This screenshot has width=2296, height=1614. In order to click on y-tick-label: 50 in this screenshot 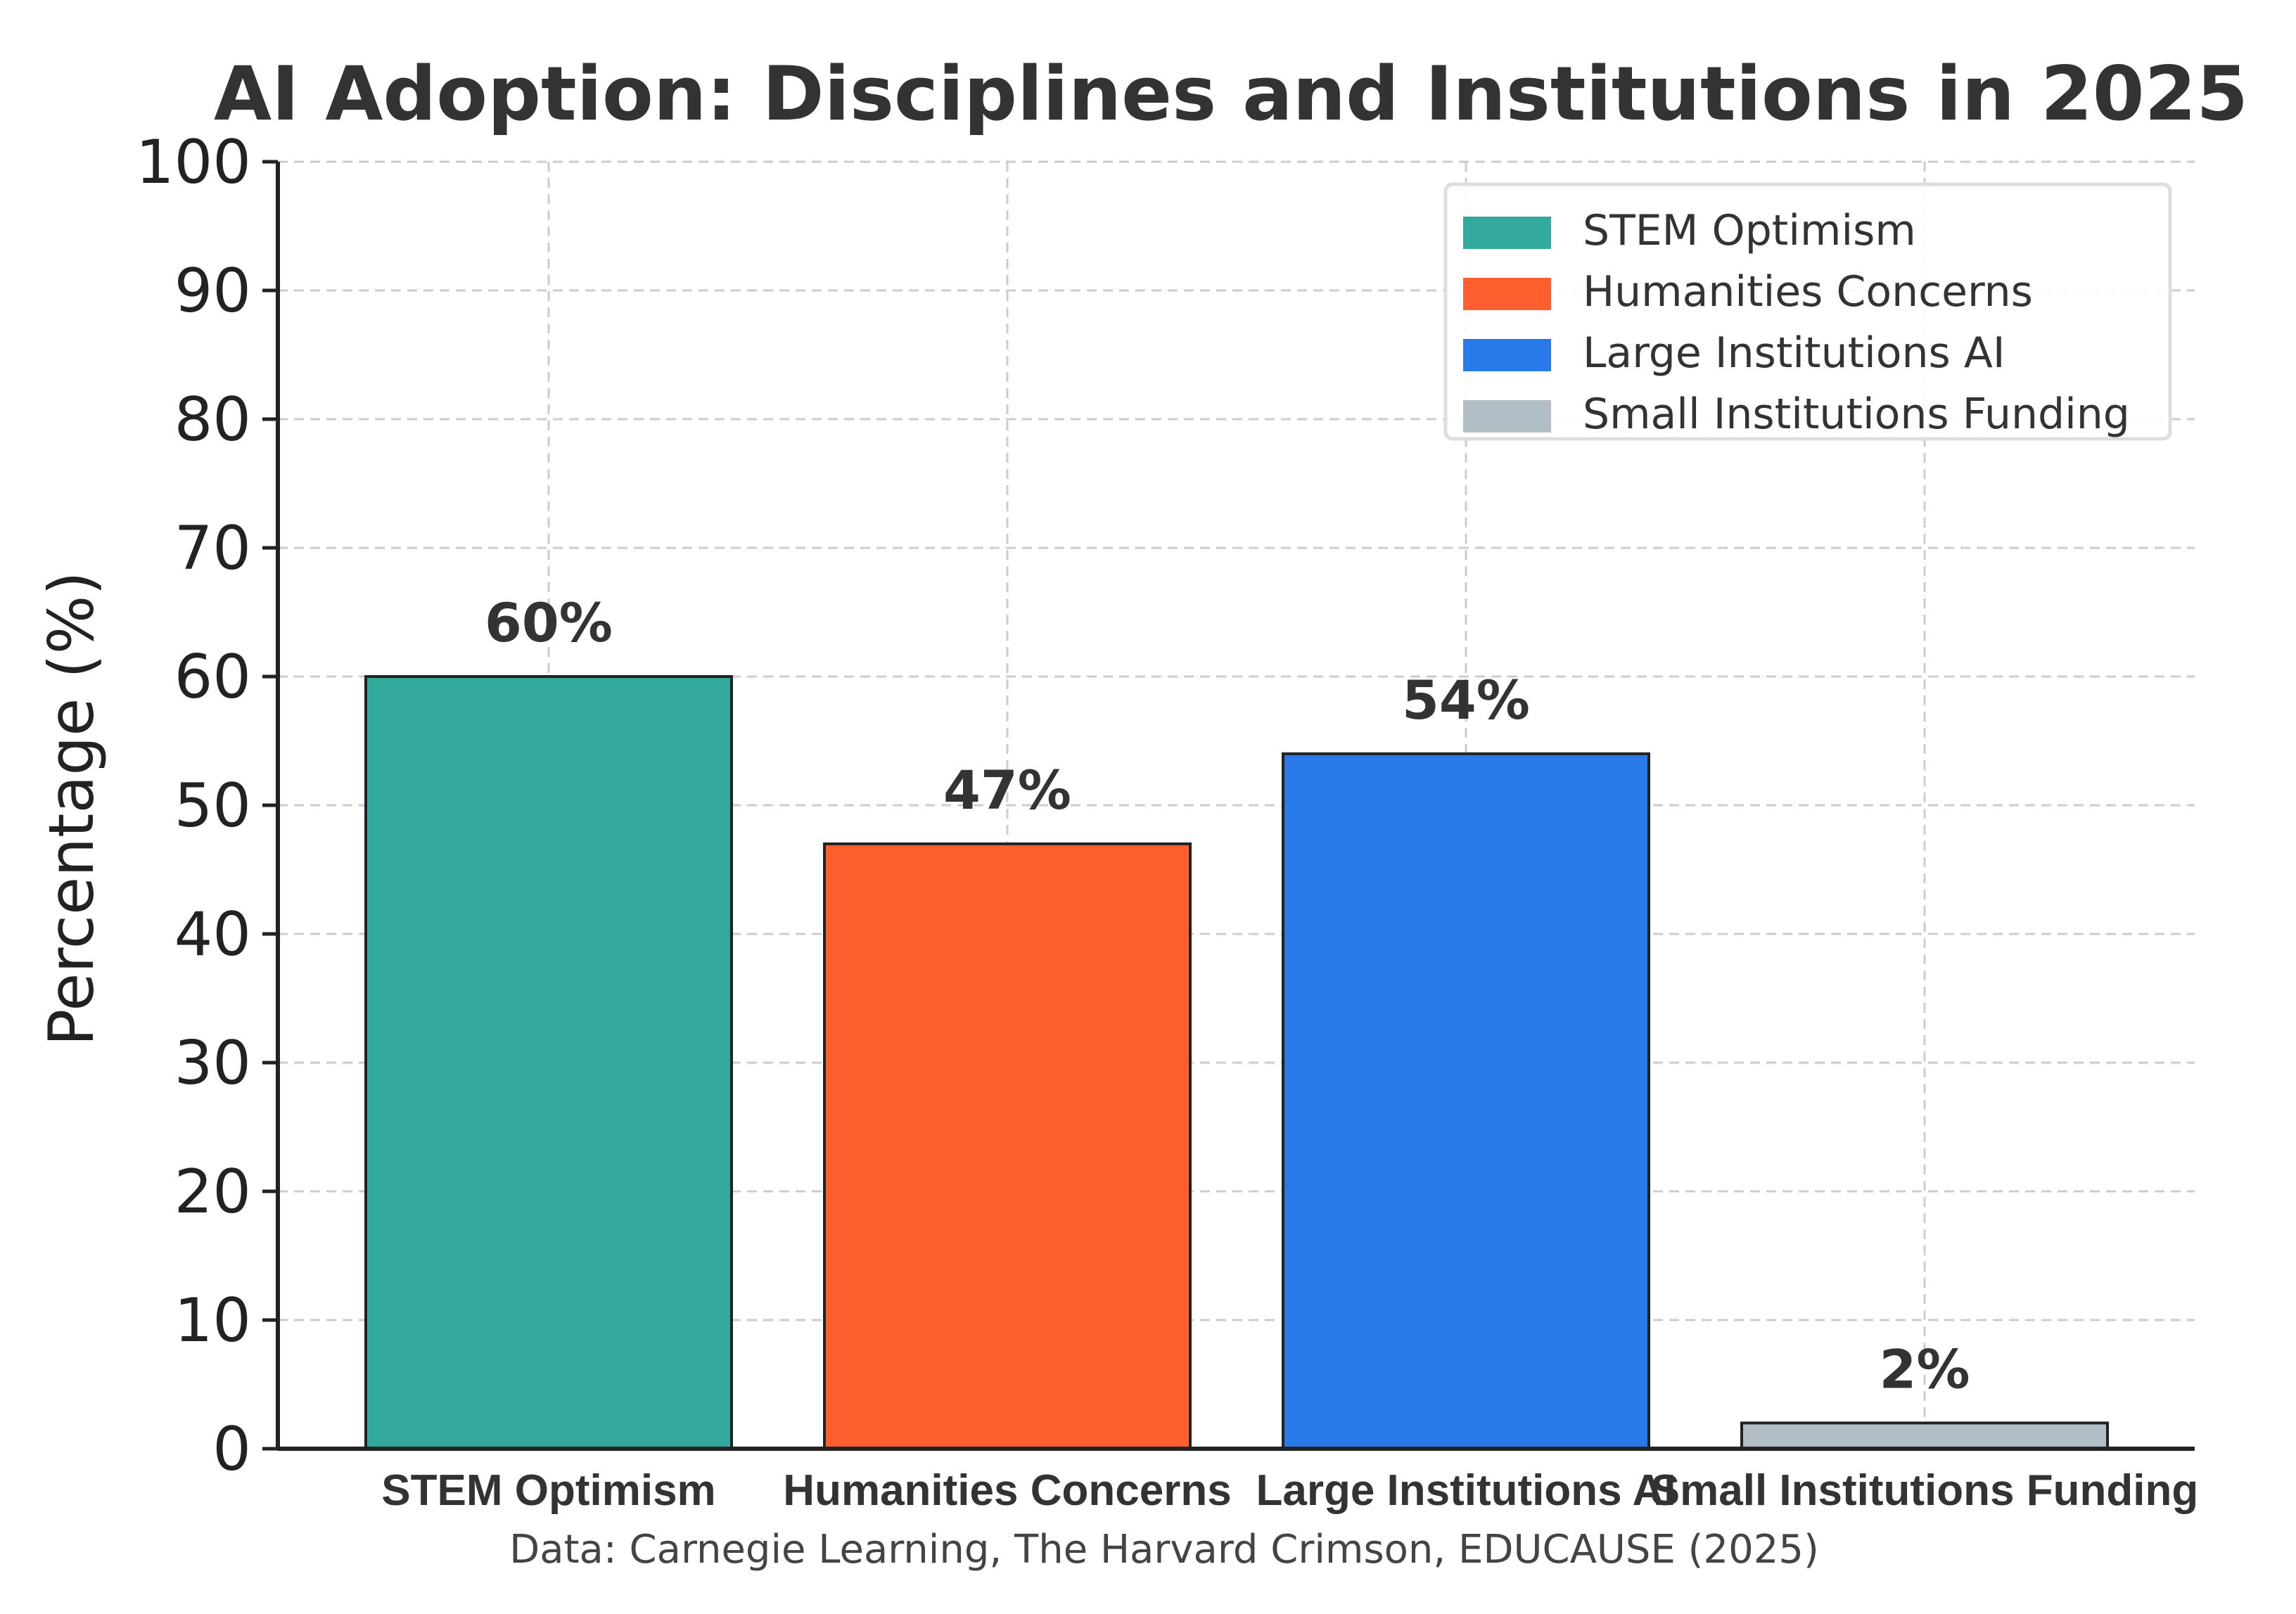, I will do `click(213, 806)`.